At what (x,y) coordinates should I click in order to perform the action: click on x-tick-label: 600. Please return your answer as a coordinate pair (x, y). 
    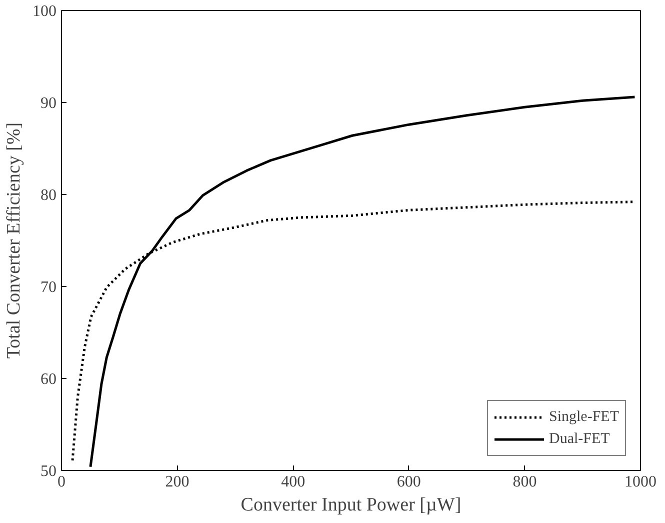
    Looking at the image, I should click on (408, 482).